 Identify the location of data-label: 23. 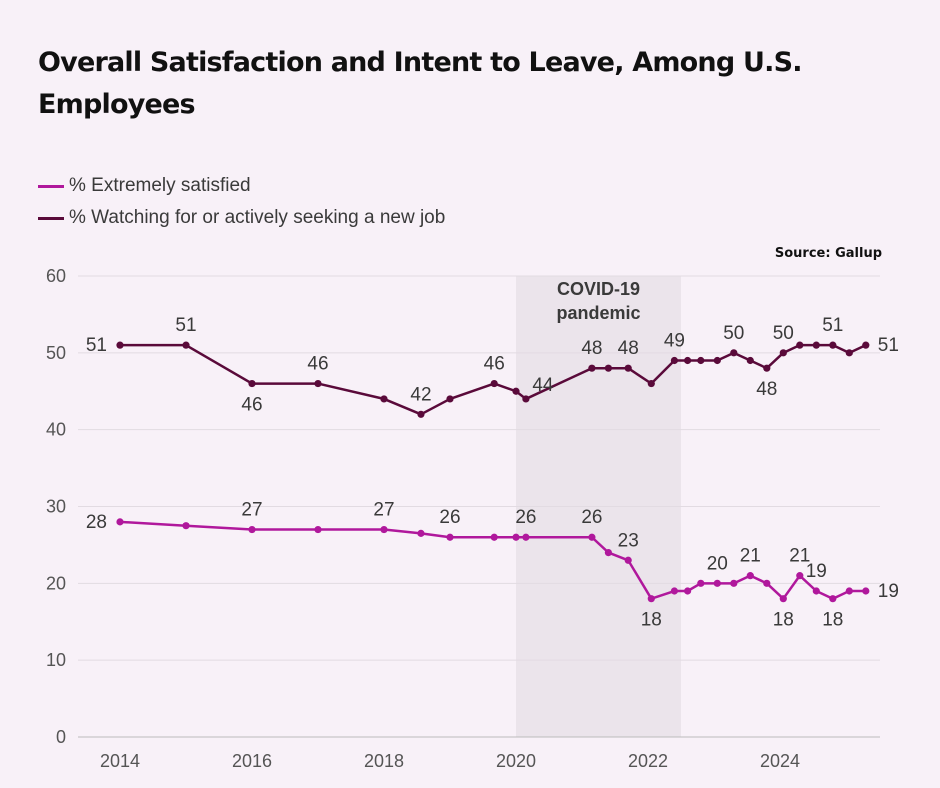
(628, 540).